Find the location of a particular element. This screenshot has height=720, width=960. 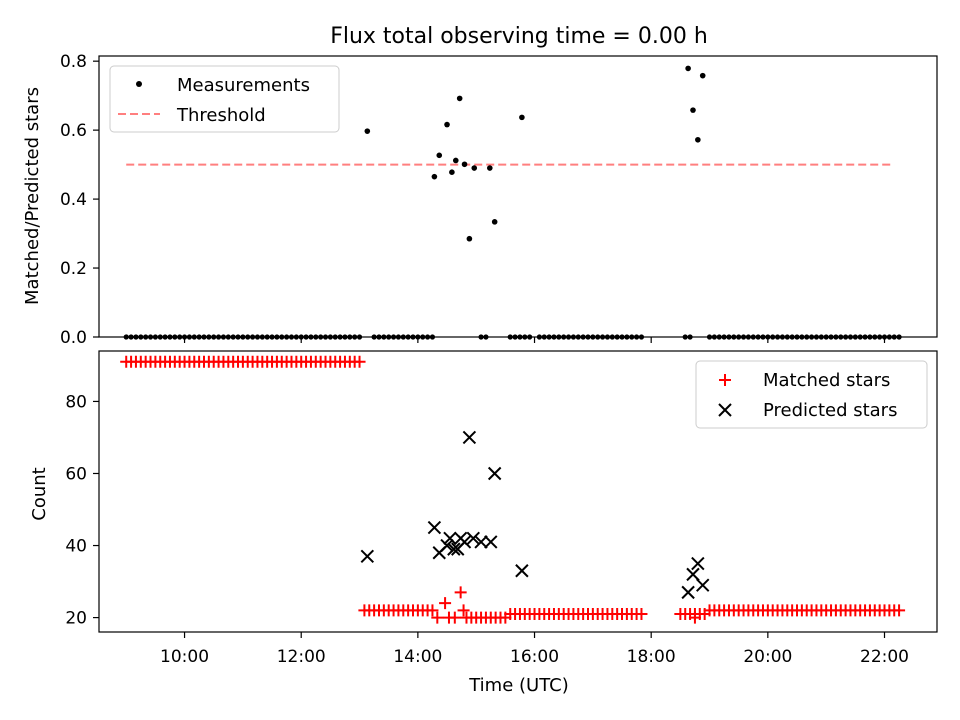

x-tick-label: 14:00 is located at coordinates (417, 657).